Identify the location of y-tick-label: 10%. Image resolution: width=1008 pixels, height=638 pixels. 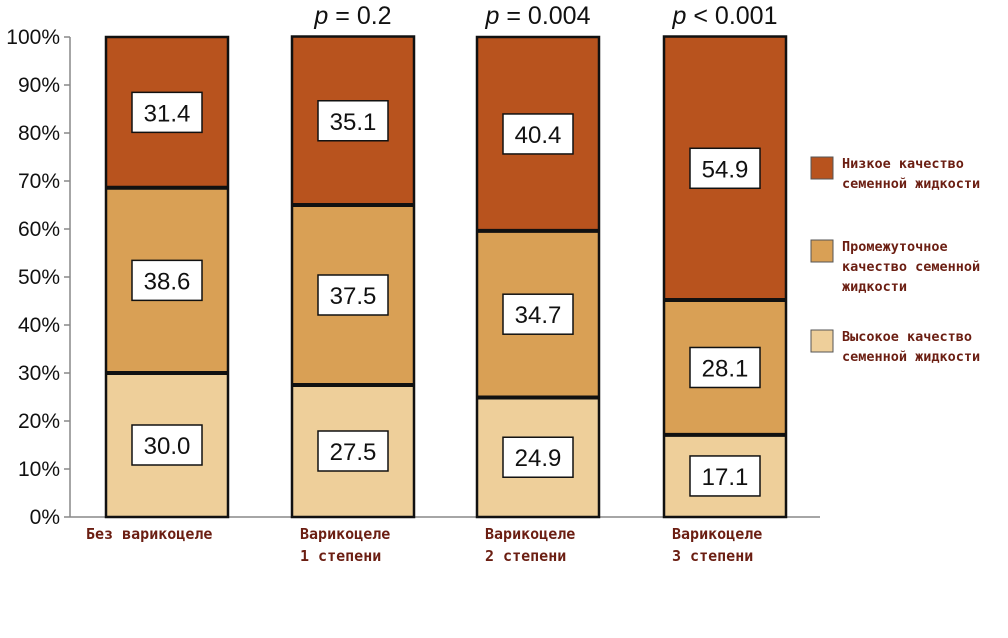
(39, 469).